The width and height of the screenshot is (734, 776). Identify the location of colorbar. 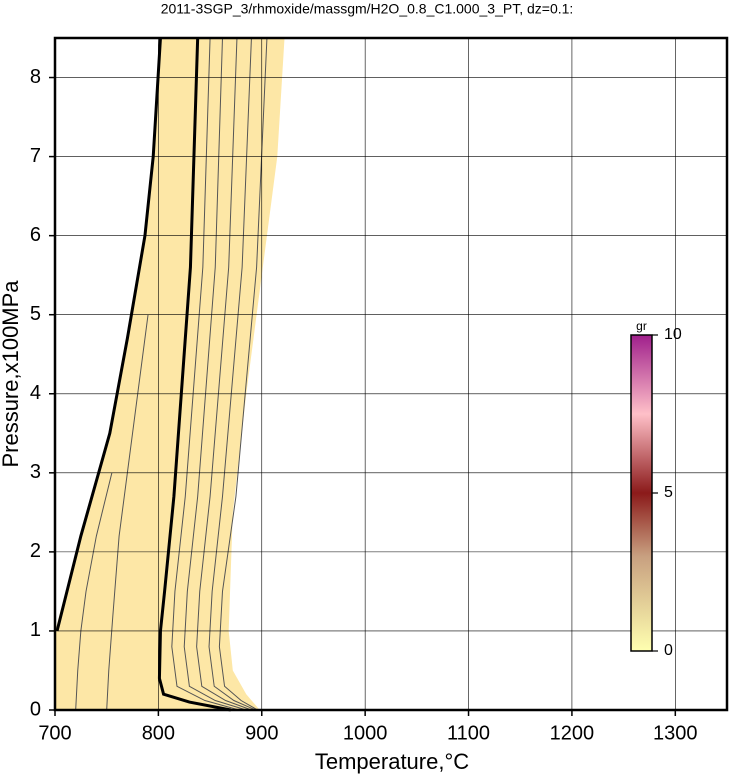
(641, 493).